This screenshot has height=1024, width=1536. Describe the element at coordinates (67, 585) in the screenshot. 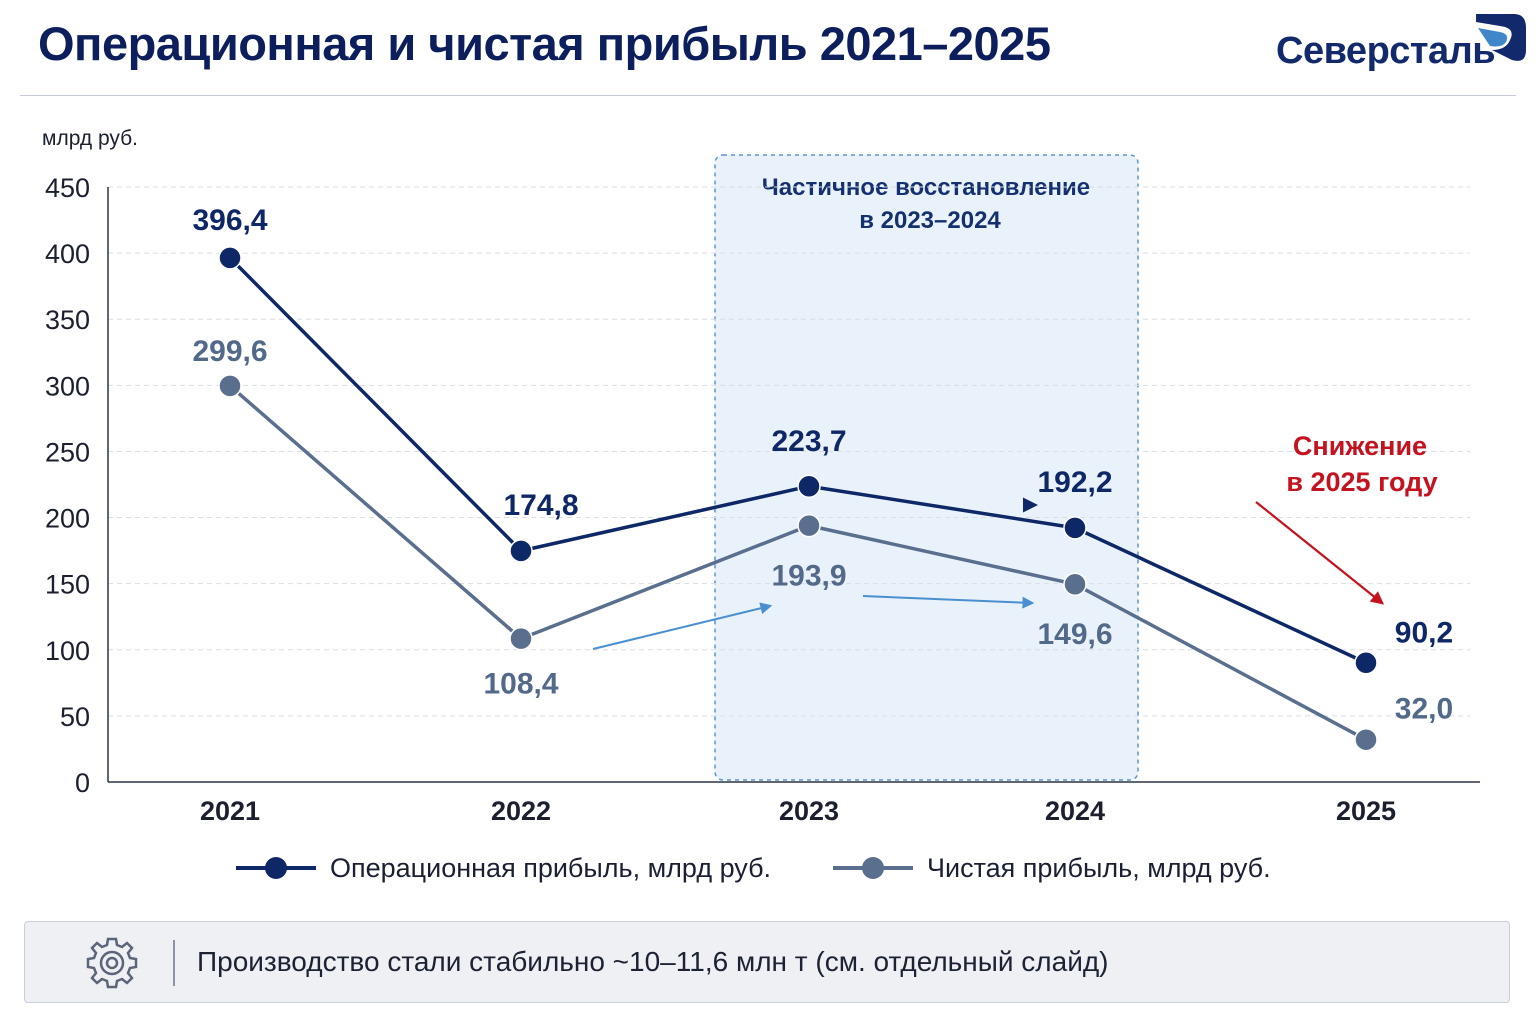

I see `y-tick-label: 150` at that location.